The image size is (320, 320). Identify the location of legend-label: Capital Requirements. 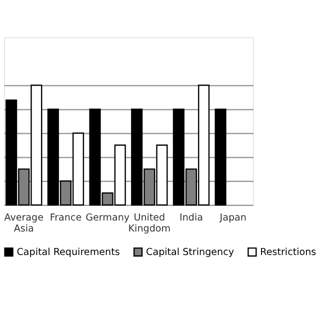
(68, 252).